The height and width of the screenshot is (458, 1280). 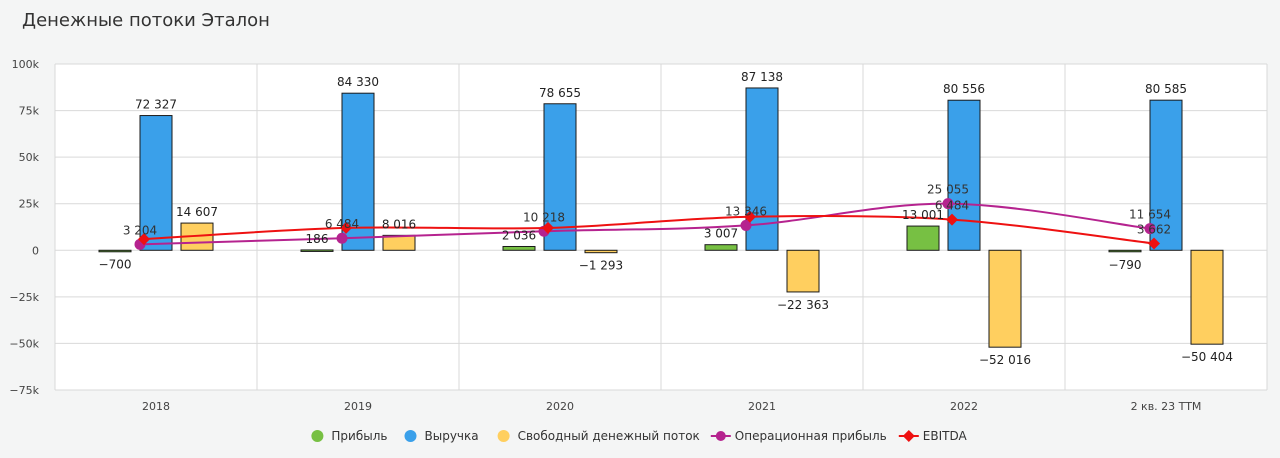 I want to click on data-label: −790, so click(x=1125, y=265).